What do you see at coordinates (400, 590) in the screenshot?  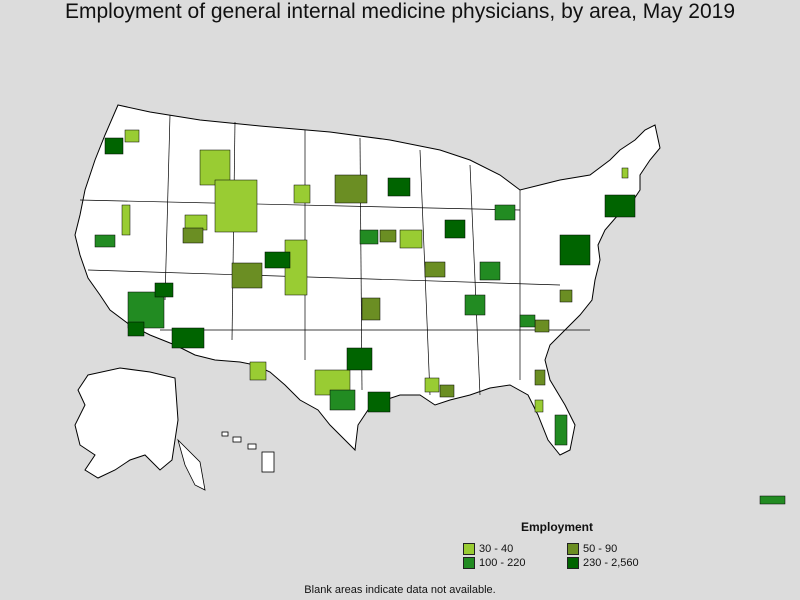 I see `footnote: Blank areas indicate data not available.` at bounding box center [400, 590].